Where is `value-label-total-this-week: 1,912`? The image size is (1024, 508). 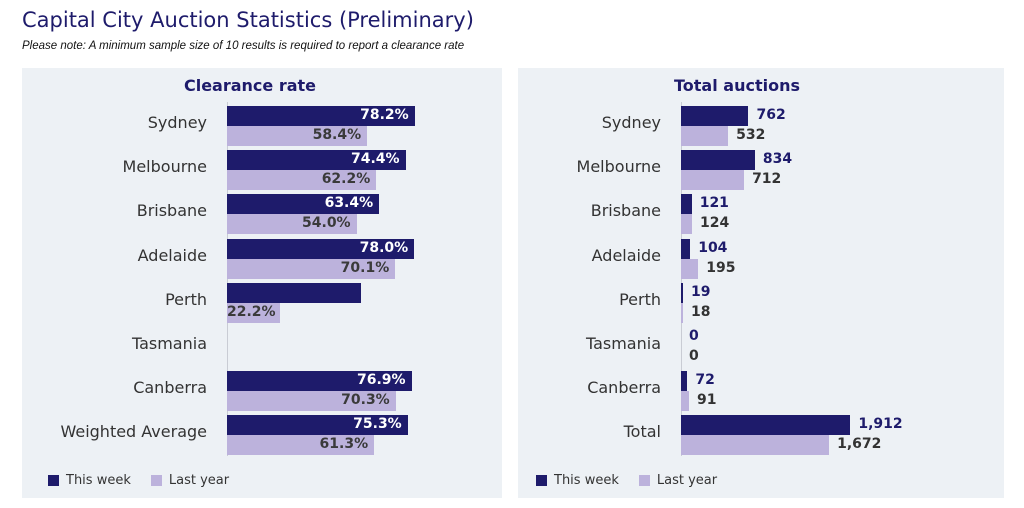
value-label-total-this-week: 1,912 is located at coordinates (880, 424).